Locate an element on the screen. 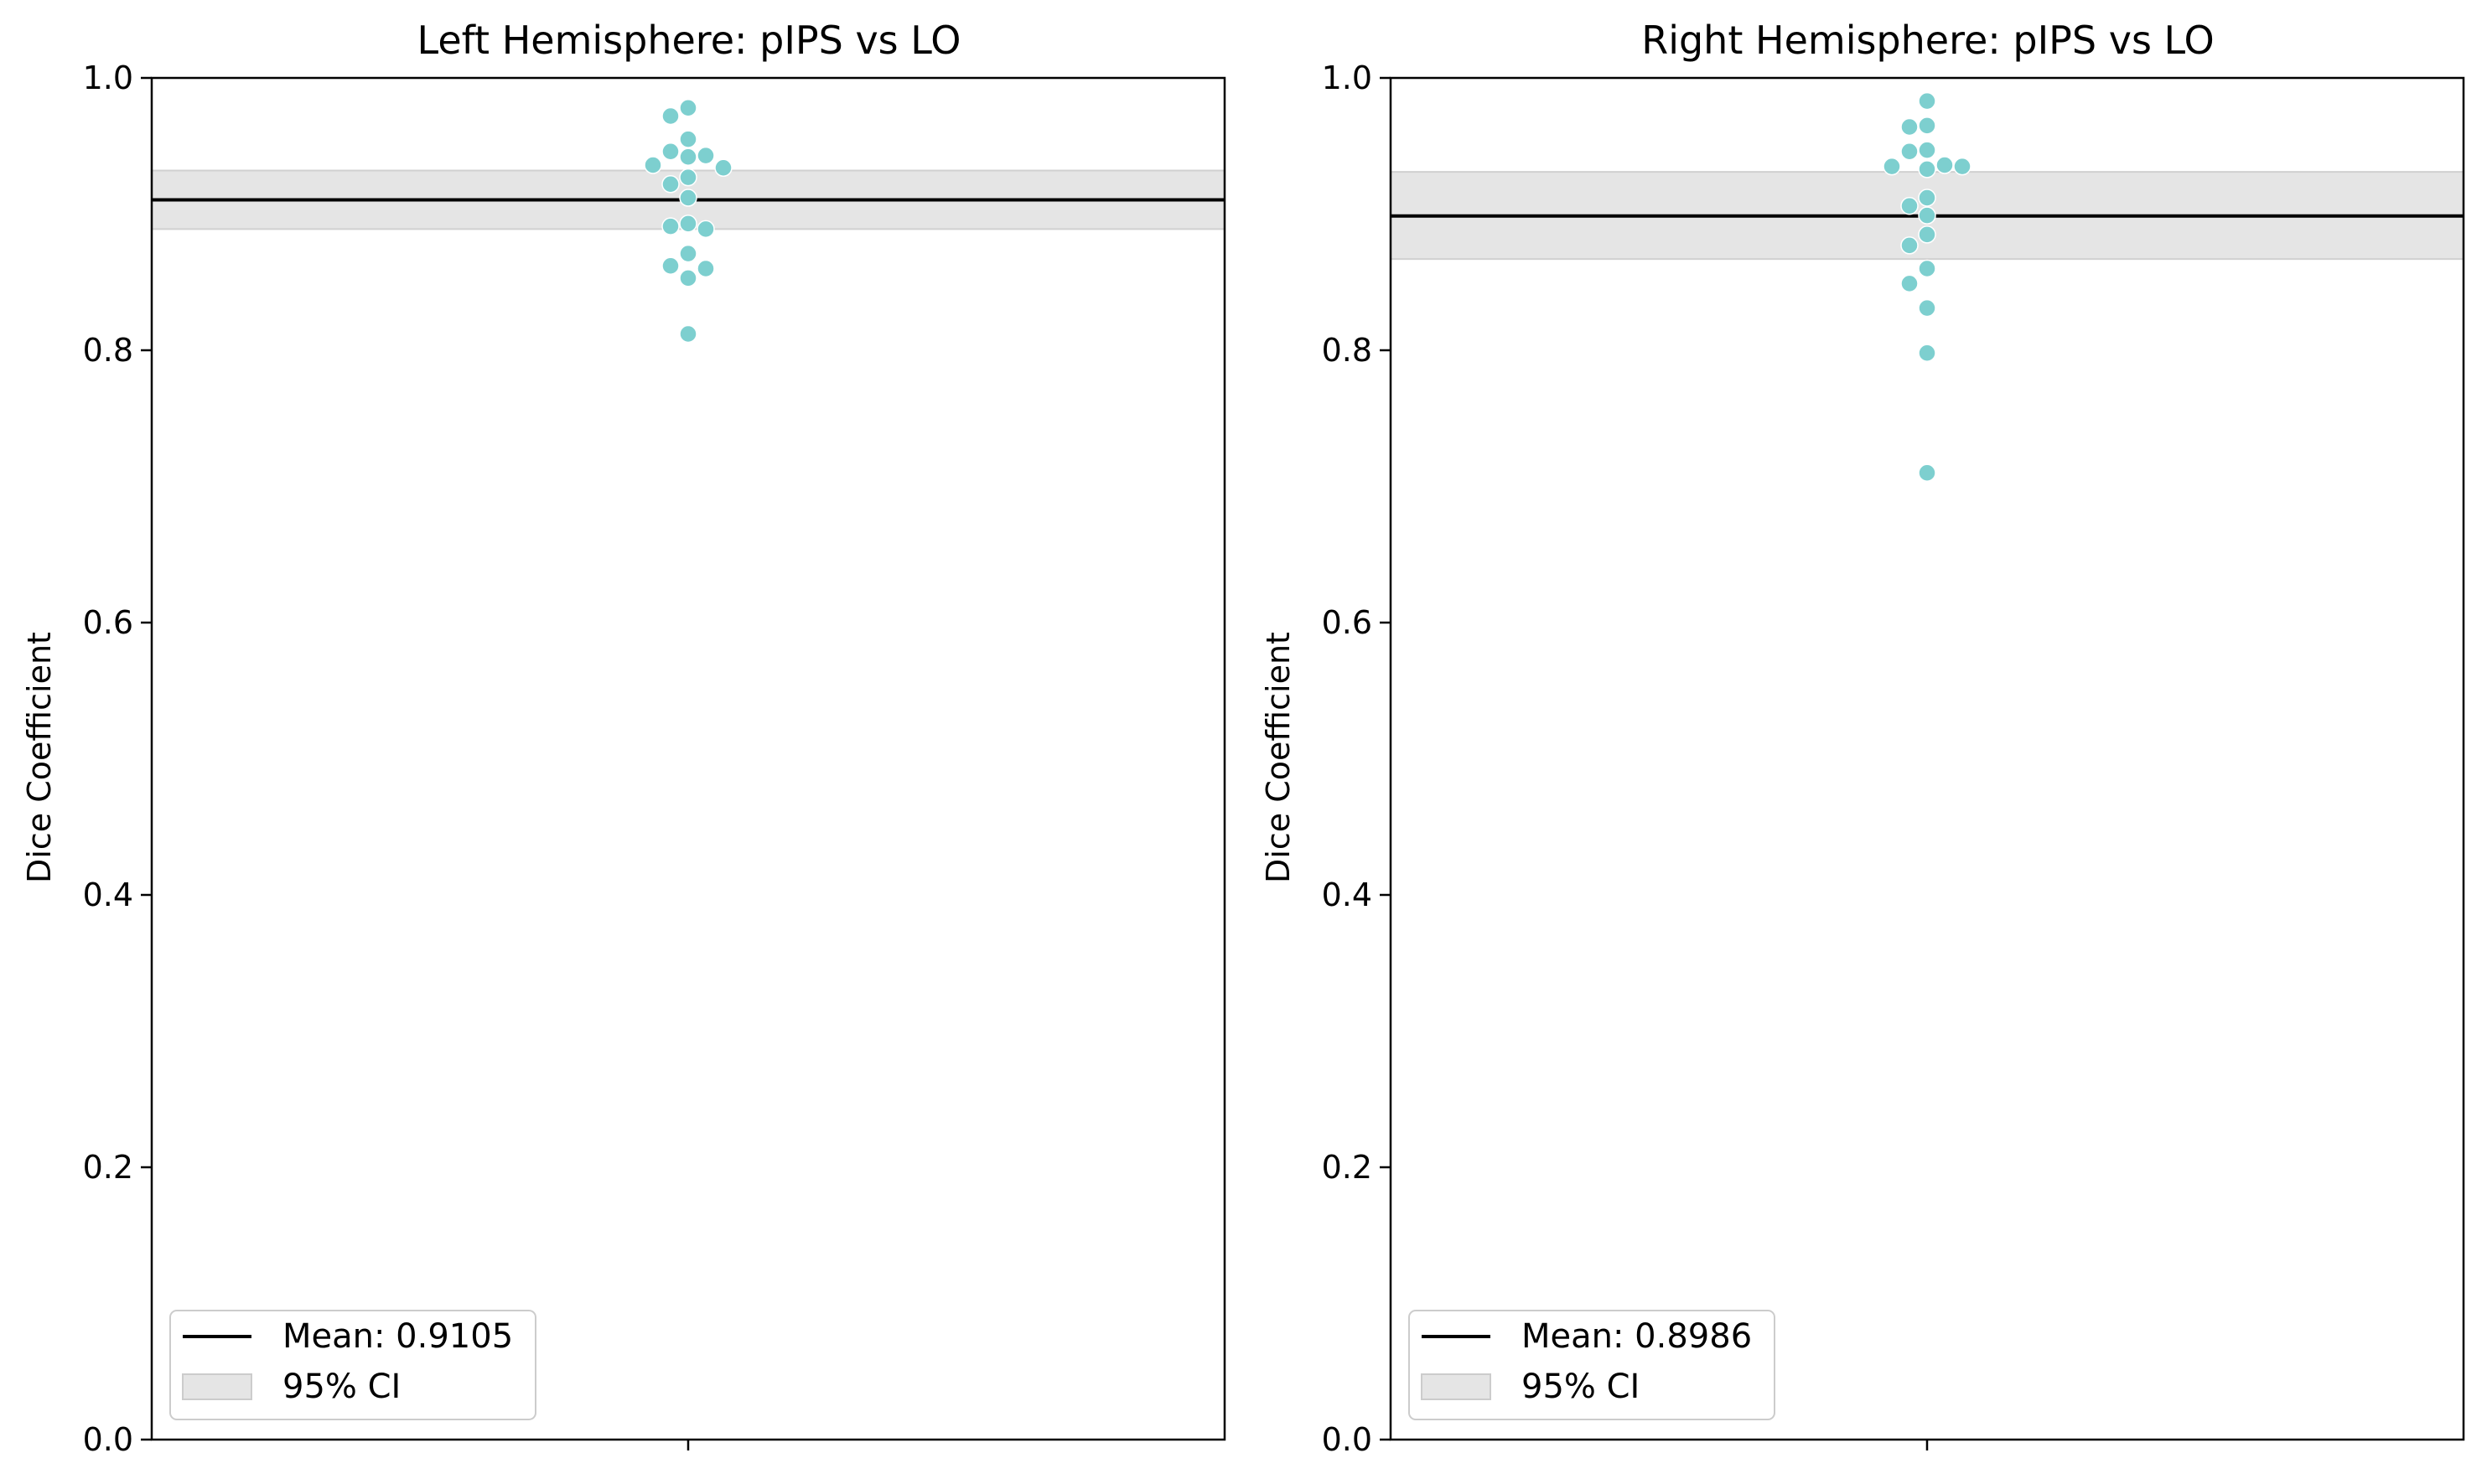  chart-title: Right Hemisphere: pIPS vs LO is located at coordinates (1928, 40).